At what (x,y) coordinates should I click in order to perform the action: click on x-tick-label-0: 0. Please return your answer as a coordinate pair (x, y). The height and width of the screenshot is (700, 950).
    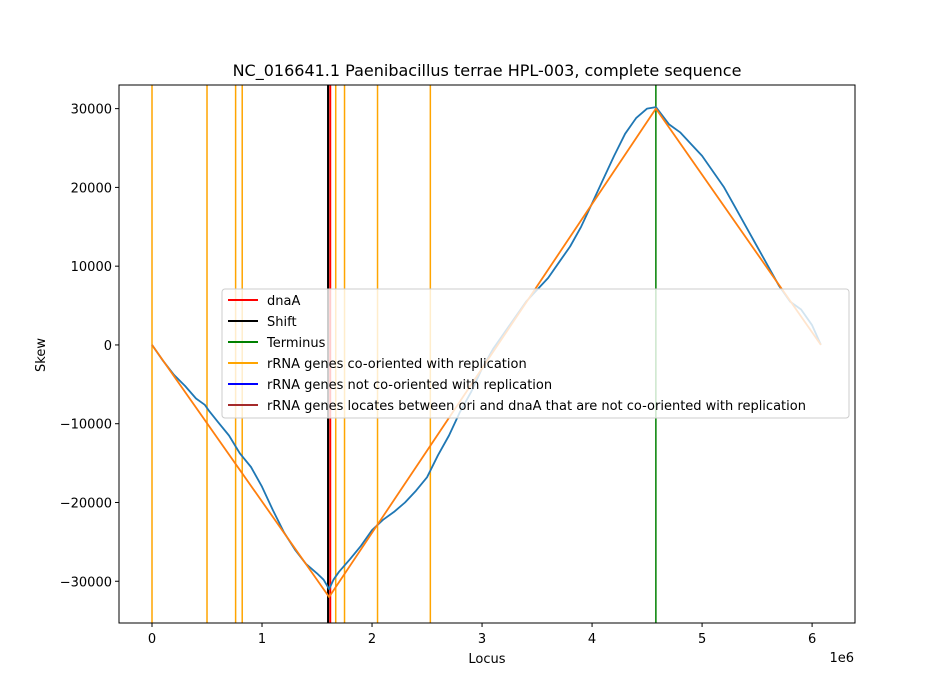
    Looking at the image, I should click on (152, 639).